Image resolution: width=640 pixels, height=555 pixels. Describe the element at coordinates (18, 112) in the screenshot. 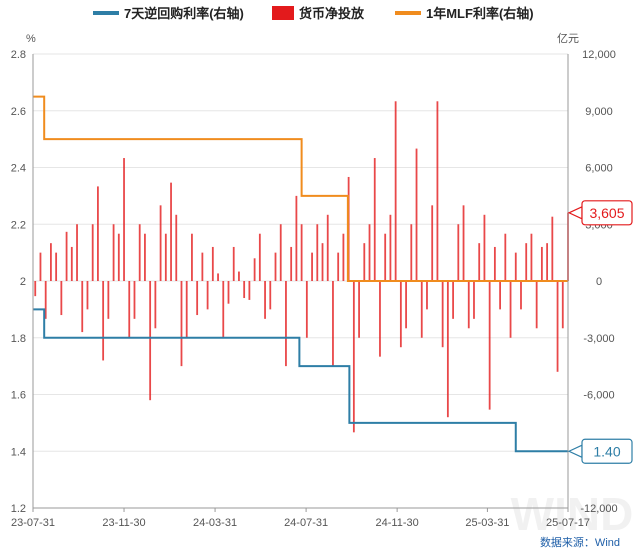

I see `left-tick-label: 2.6` at that location.